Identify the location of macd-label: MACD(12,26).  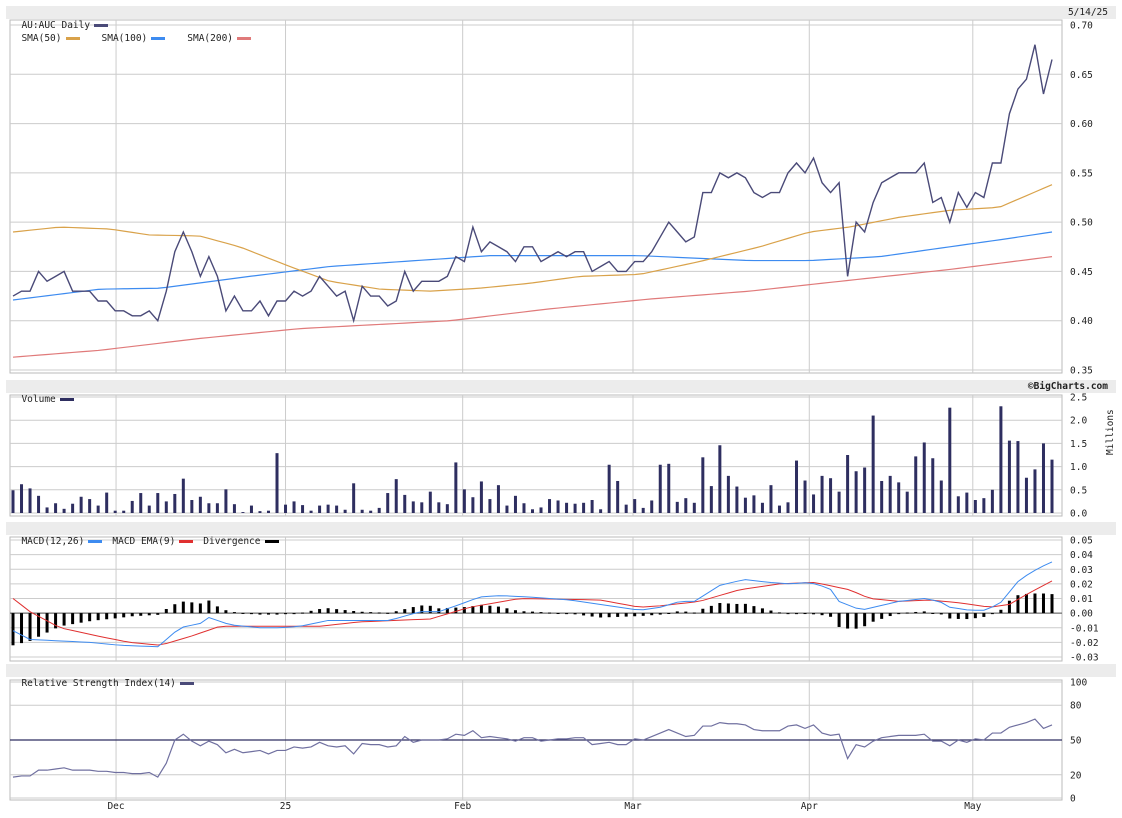
(53, 541).